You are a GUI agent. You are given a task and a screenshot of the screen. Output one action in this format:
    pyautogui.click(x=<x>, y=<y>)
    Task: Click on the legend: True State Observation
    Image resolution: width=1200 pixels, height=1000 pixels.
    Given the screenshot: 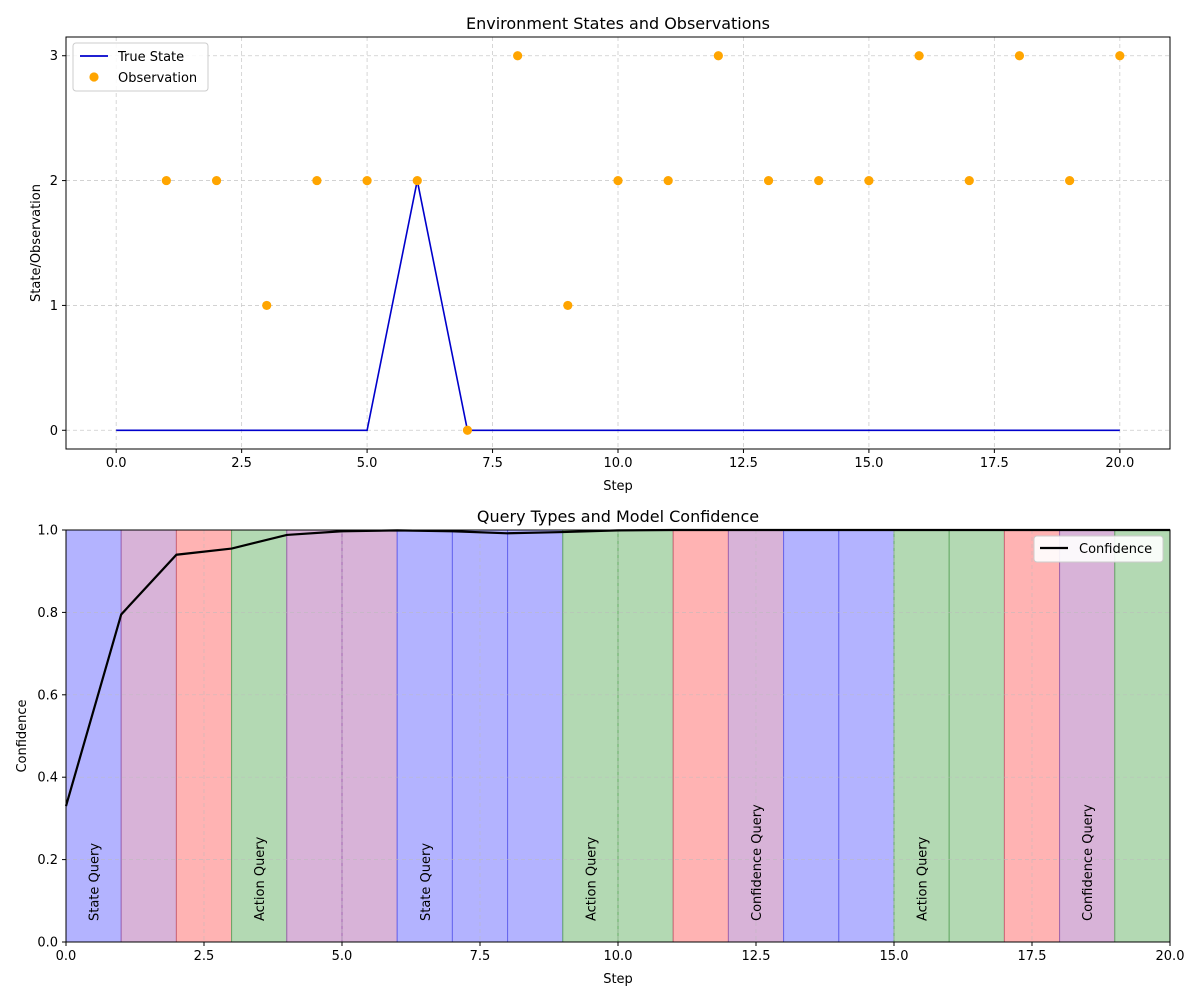 What is the action you would take?
    pyautogui.click(x=140, y=67)
    